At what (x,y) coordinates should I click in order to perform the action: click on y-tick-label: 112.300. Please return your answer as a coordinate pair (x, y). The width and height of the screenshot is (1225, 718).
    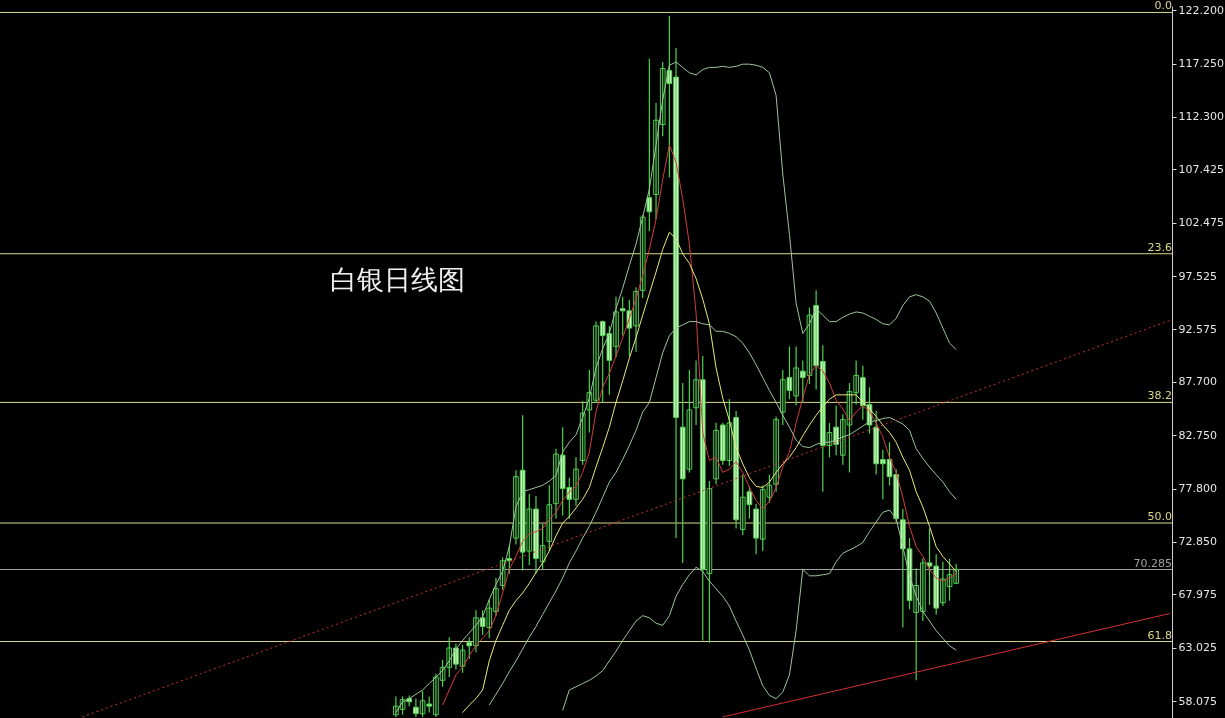
    Looking at the image, I should click on (1201, 117).